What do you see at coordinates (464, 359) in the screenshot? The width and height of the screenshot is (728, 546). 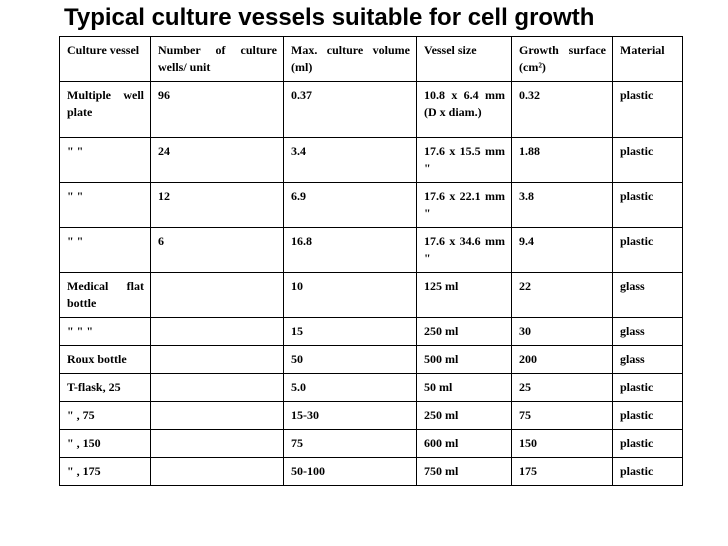 I see `cell-vessel-size: 500 ml` at bounding box center [464, 359].